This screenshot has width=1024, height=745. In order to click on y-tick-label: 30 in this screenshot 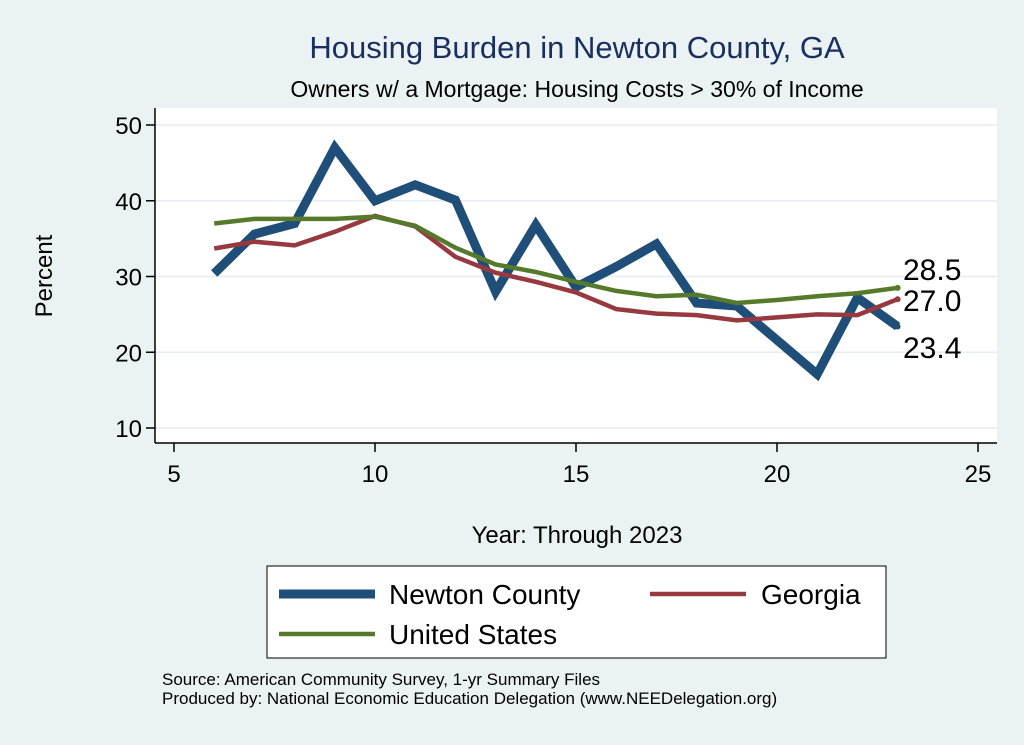, I will do `click(128, 278)`.